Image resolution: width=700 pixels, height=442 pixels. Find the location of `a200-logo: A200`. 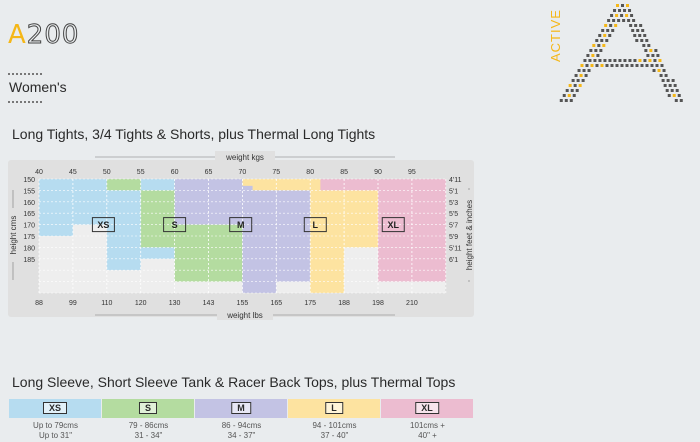

a200-logo: A200 is located at coordinates (44, 35).